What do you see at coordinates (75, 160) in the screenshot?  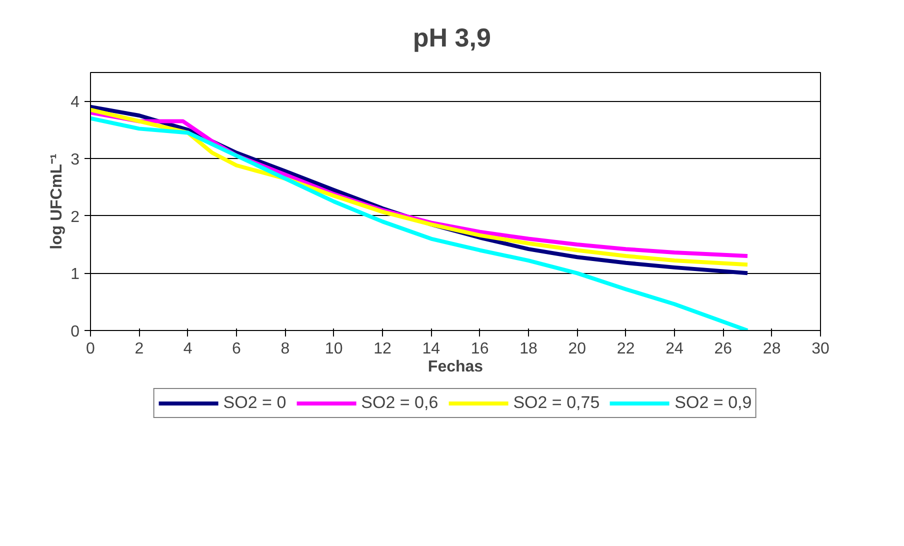 I see `y-tick-label: 3` at bounding box center [75, 160].